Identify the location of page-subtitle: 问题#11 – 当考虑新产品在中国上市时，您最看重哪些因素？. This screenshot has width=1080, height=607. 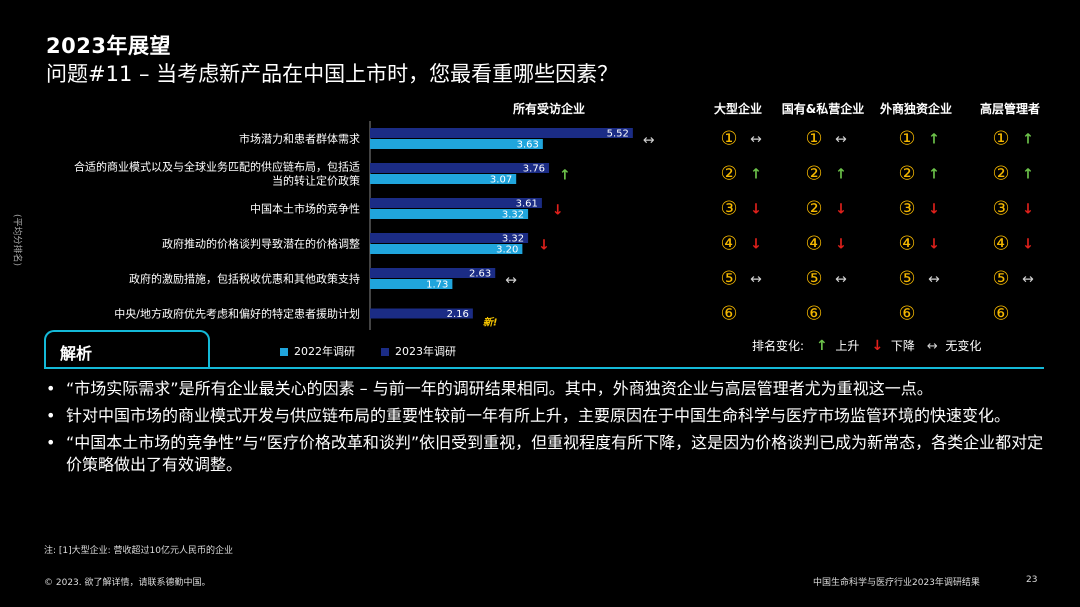
(332, 74).